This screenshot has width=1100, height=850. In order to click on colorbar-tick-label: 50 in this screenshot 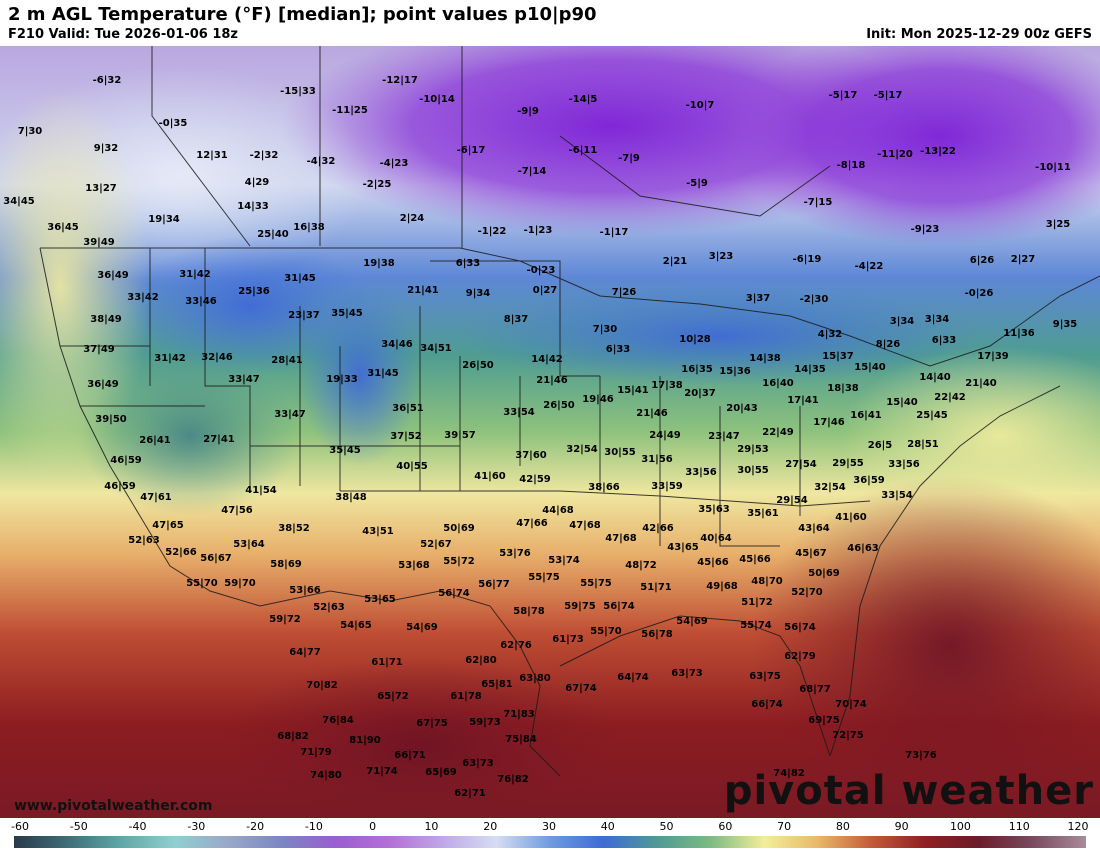, I will do `click(666, 826)`.